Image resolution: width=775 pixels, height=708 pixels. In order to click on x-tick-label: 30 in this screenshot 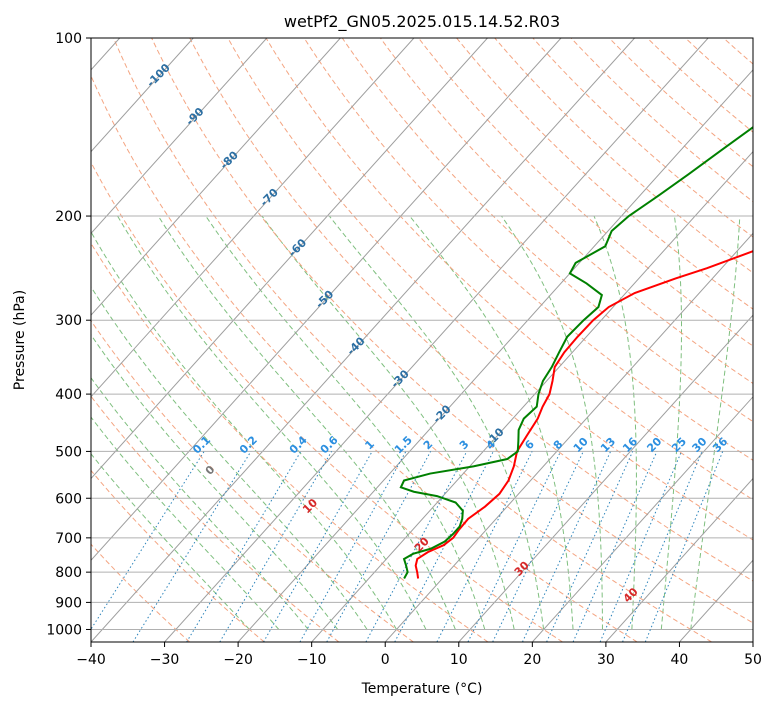, I will do `click(606, 660)`.